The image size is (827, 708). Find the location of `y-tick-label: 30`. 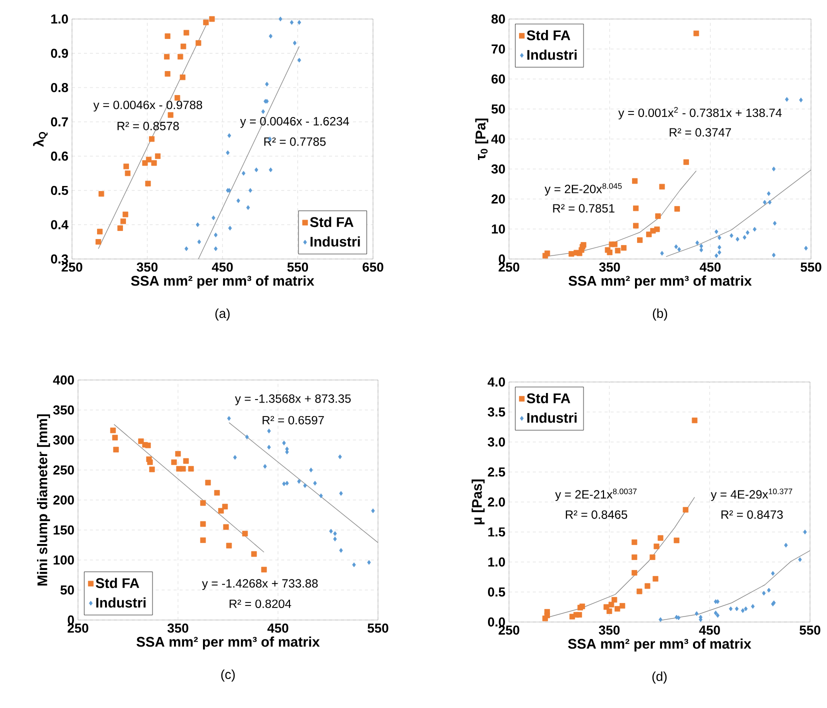

y-tick-label: 30 is located at coordinates (498, 169).